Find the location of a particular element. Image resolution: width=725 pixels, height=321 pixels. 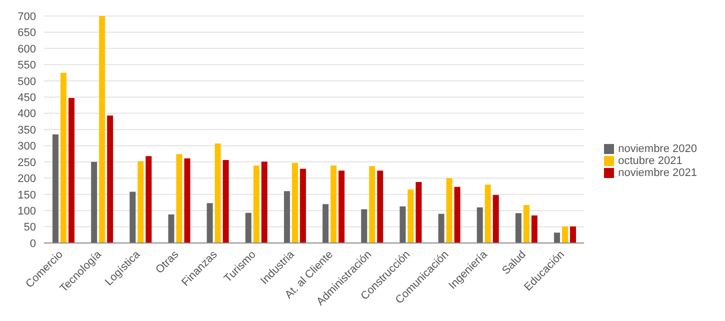

y-tick-label: 400 is located at coordinates (27, 114).